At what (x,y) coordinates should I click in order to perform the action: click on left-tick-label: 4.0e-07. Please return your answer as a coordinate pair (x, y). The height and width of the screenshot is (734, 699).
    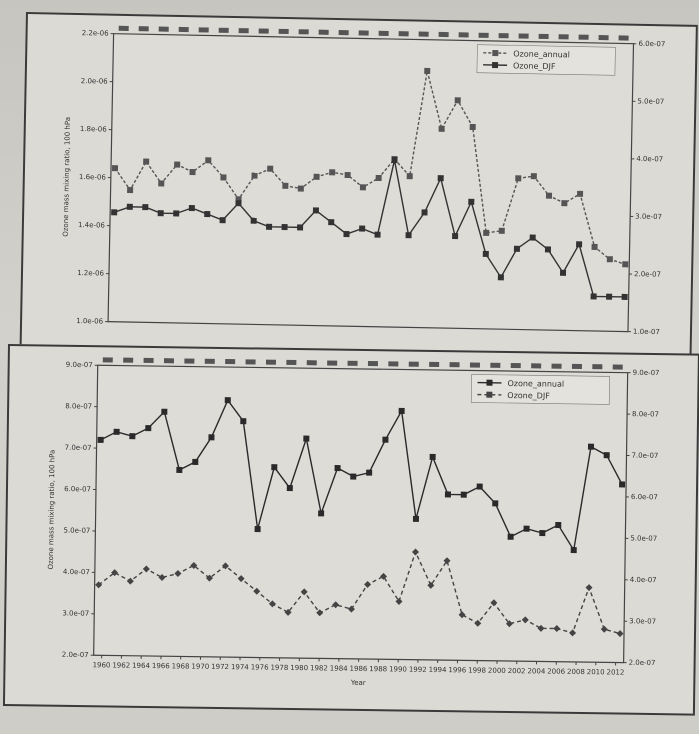
    Looking at the image, I should click on (76, 572).